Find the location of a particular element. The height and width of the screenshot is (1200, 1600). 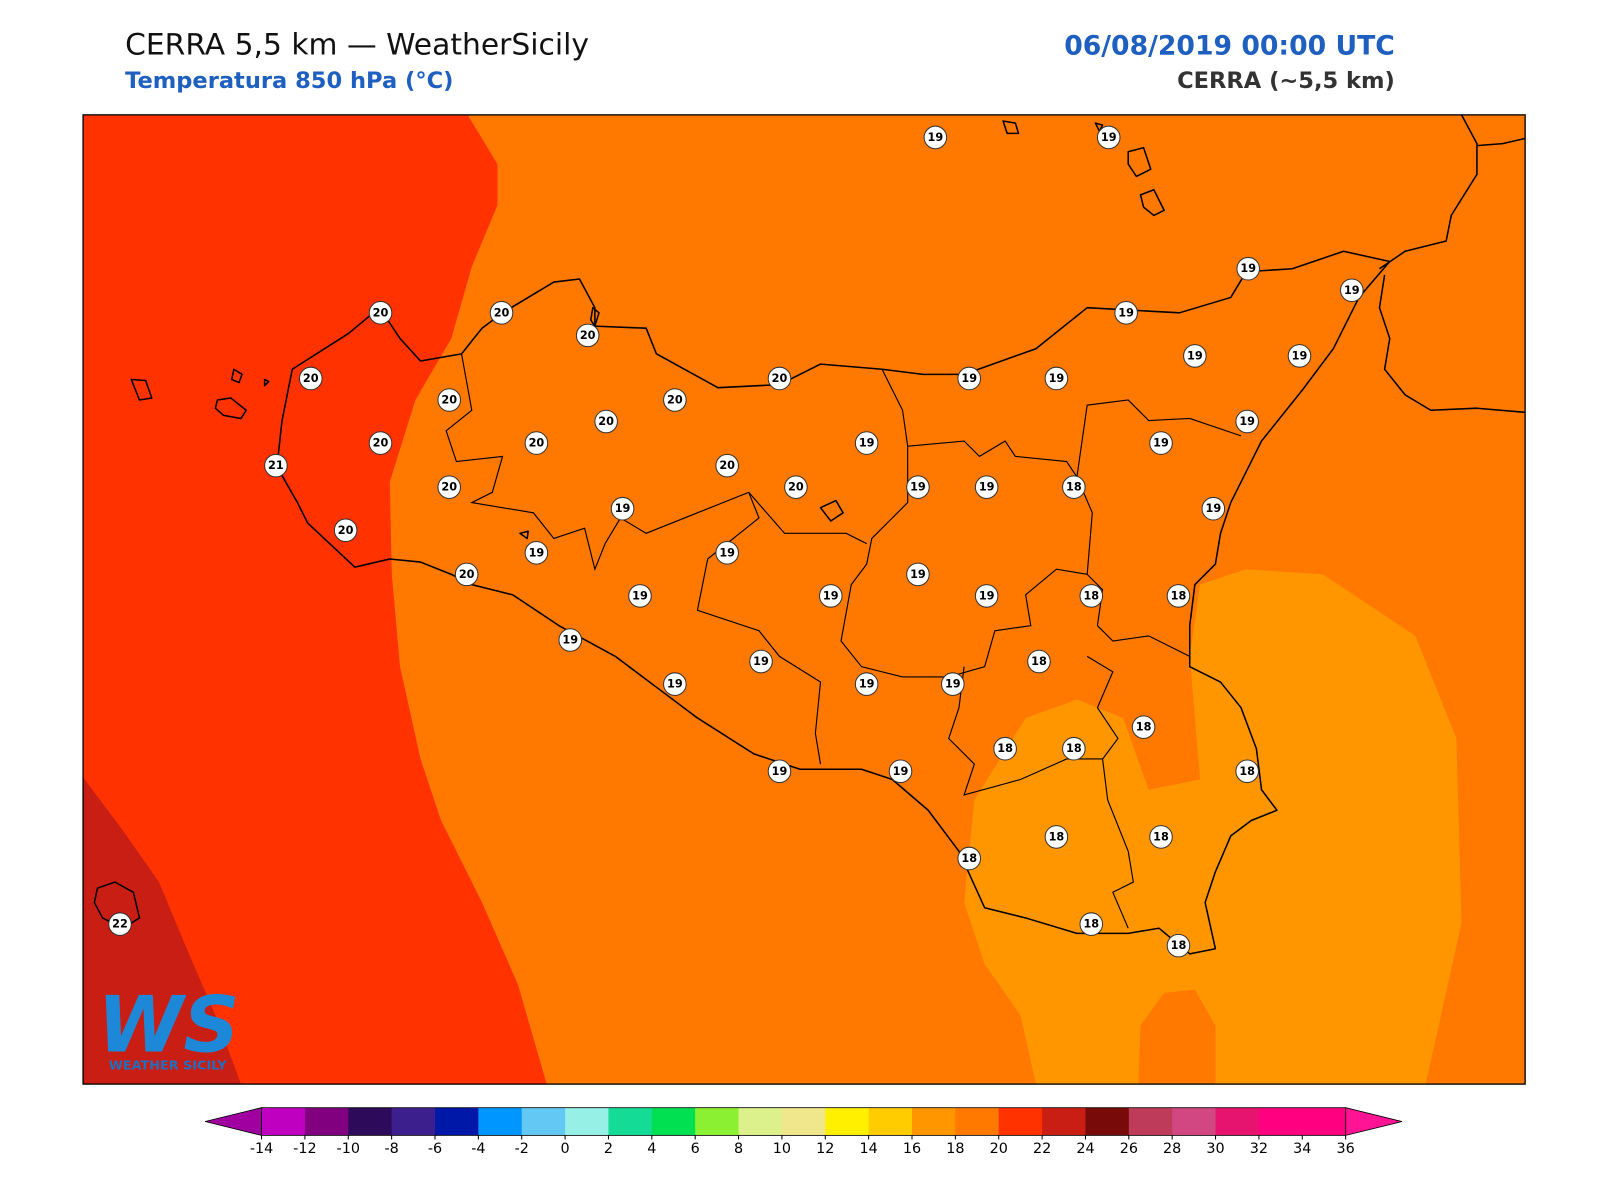

colorbar-tick-label: 16 is located at coordinates (912, 1149).